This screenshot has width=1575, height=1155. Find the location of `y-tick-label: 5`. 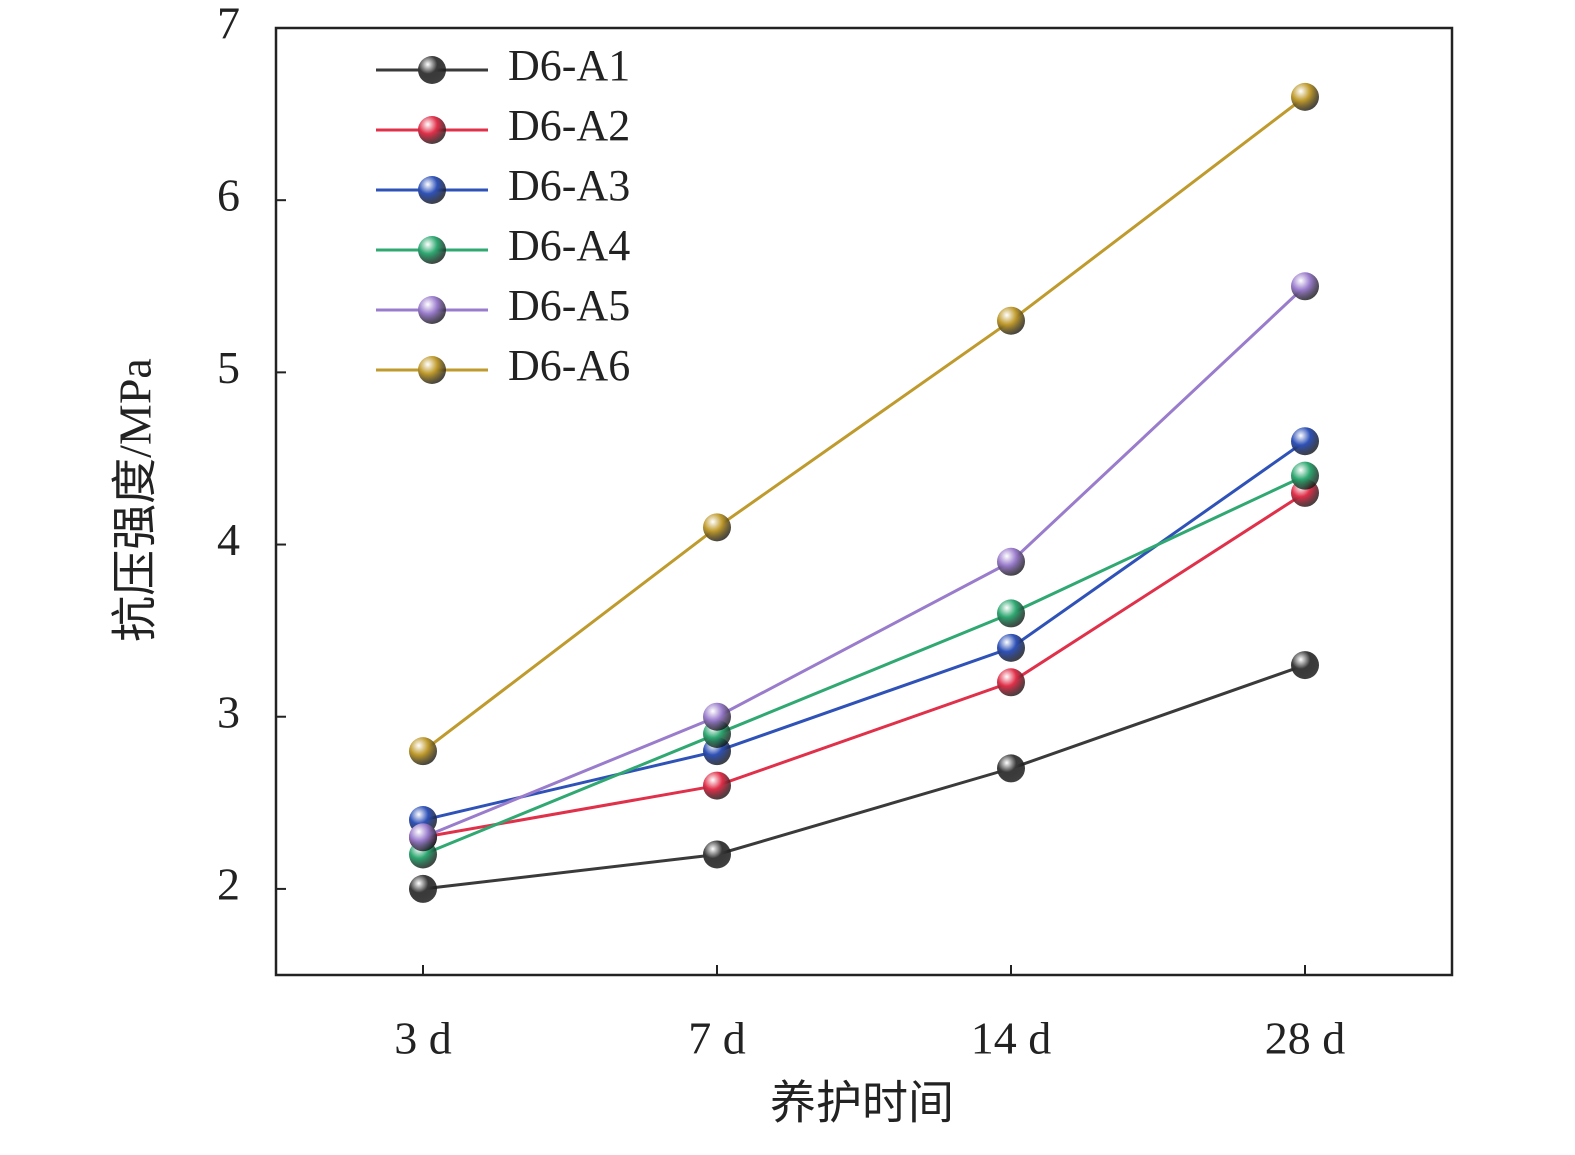

y-tick-label: 5 is located at coordinates (228, 367).